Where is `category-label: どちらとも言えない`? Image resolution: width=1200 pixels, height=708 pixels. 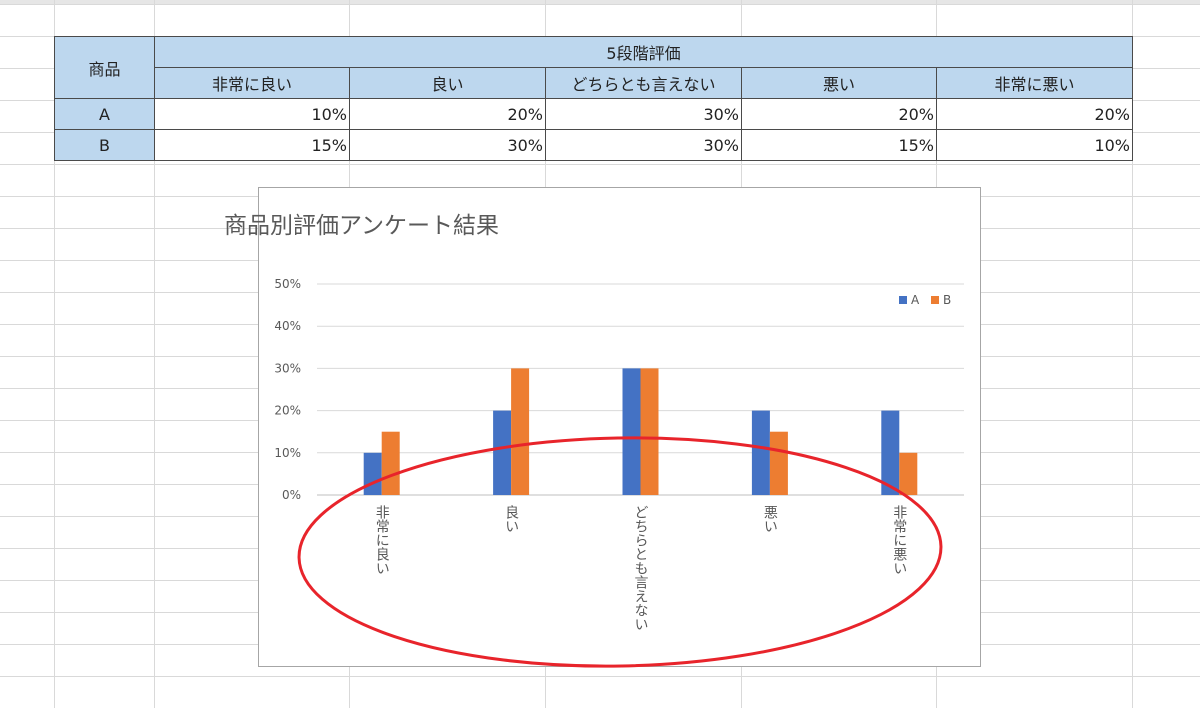 category-label: どちらとも言えない is located at coordinates (641, 568).